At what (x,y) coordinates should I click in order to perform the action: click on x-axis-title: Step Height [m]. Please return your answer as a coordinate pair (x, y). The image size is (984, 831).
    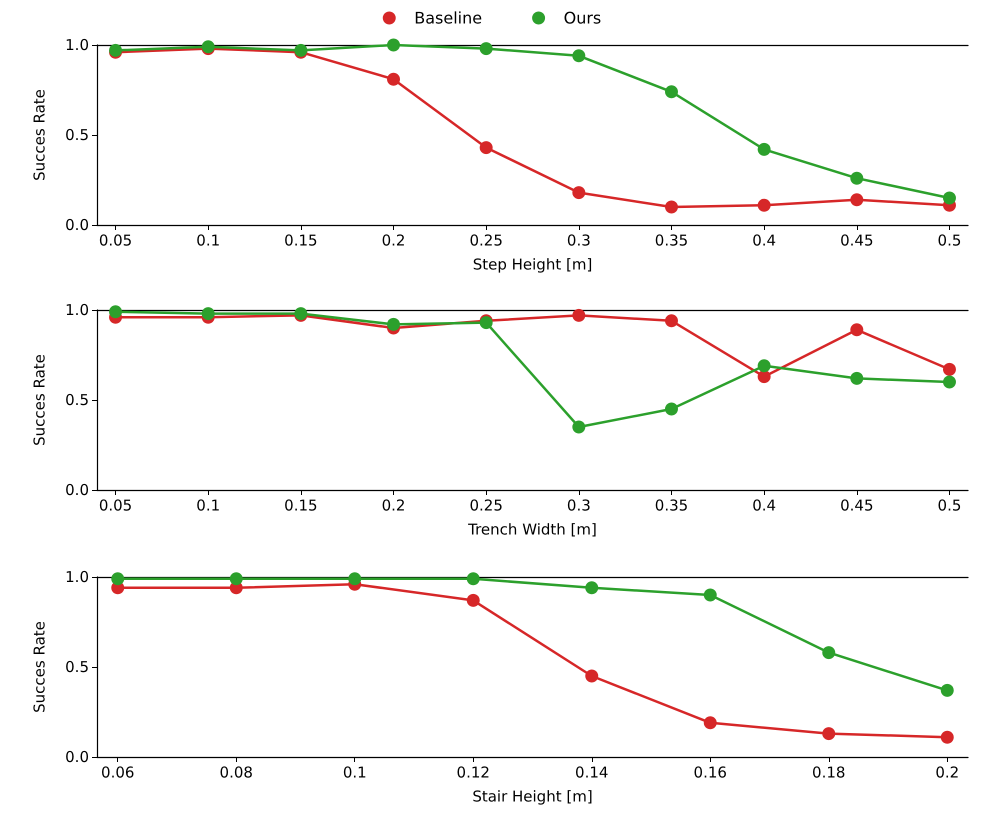
    Looking at the image, I should click on (532, 265).